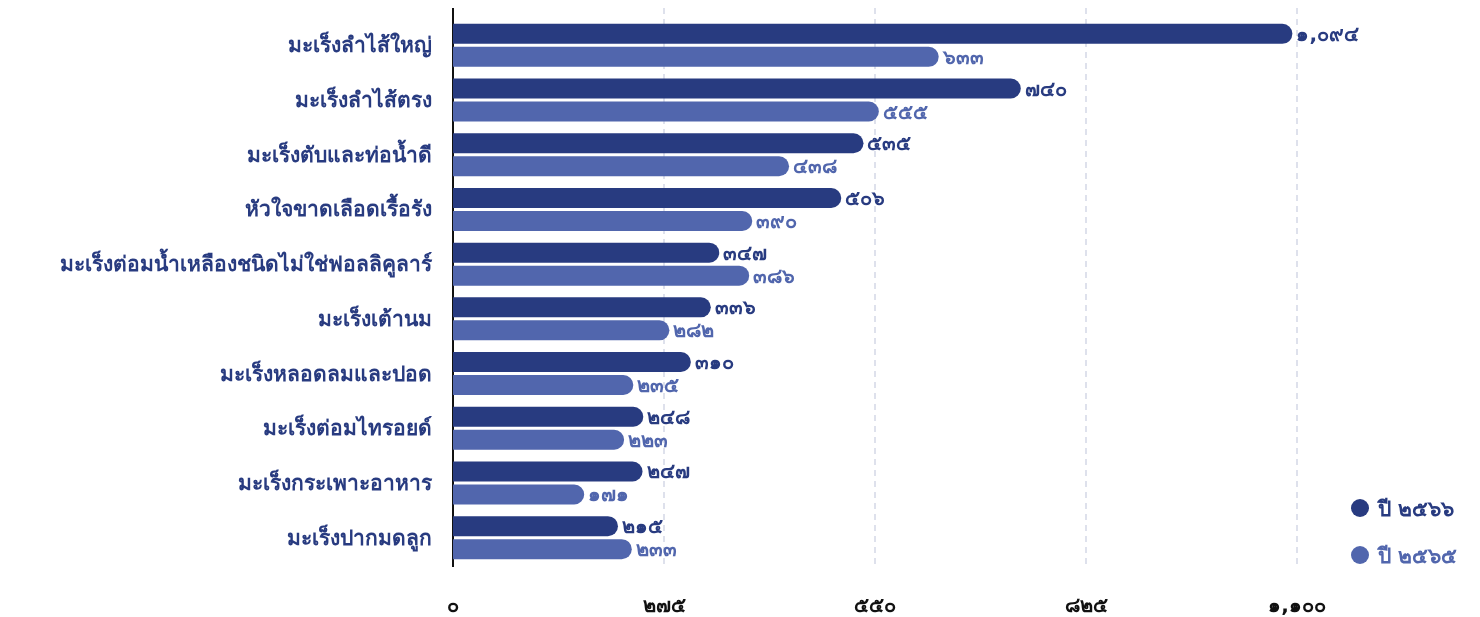  I want to click on data-label: ๓๓๖, so click(735, 307).